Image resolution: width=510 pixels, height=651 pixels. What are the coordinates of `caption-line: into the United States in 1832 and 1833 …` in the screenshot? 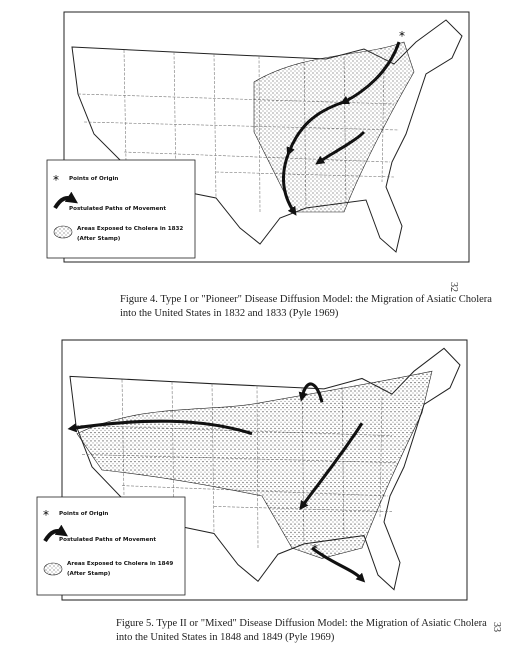 It's located at (229, 313).